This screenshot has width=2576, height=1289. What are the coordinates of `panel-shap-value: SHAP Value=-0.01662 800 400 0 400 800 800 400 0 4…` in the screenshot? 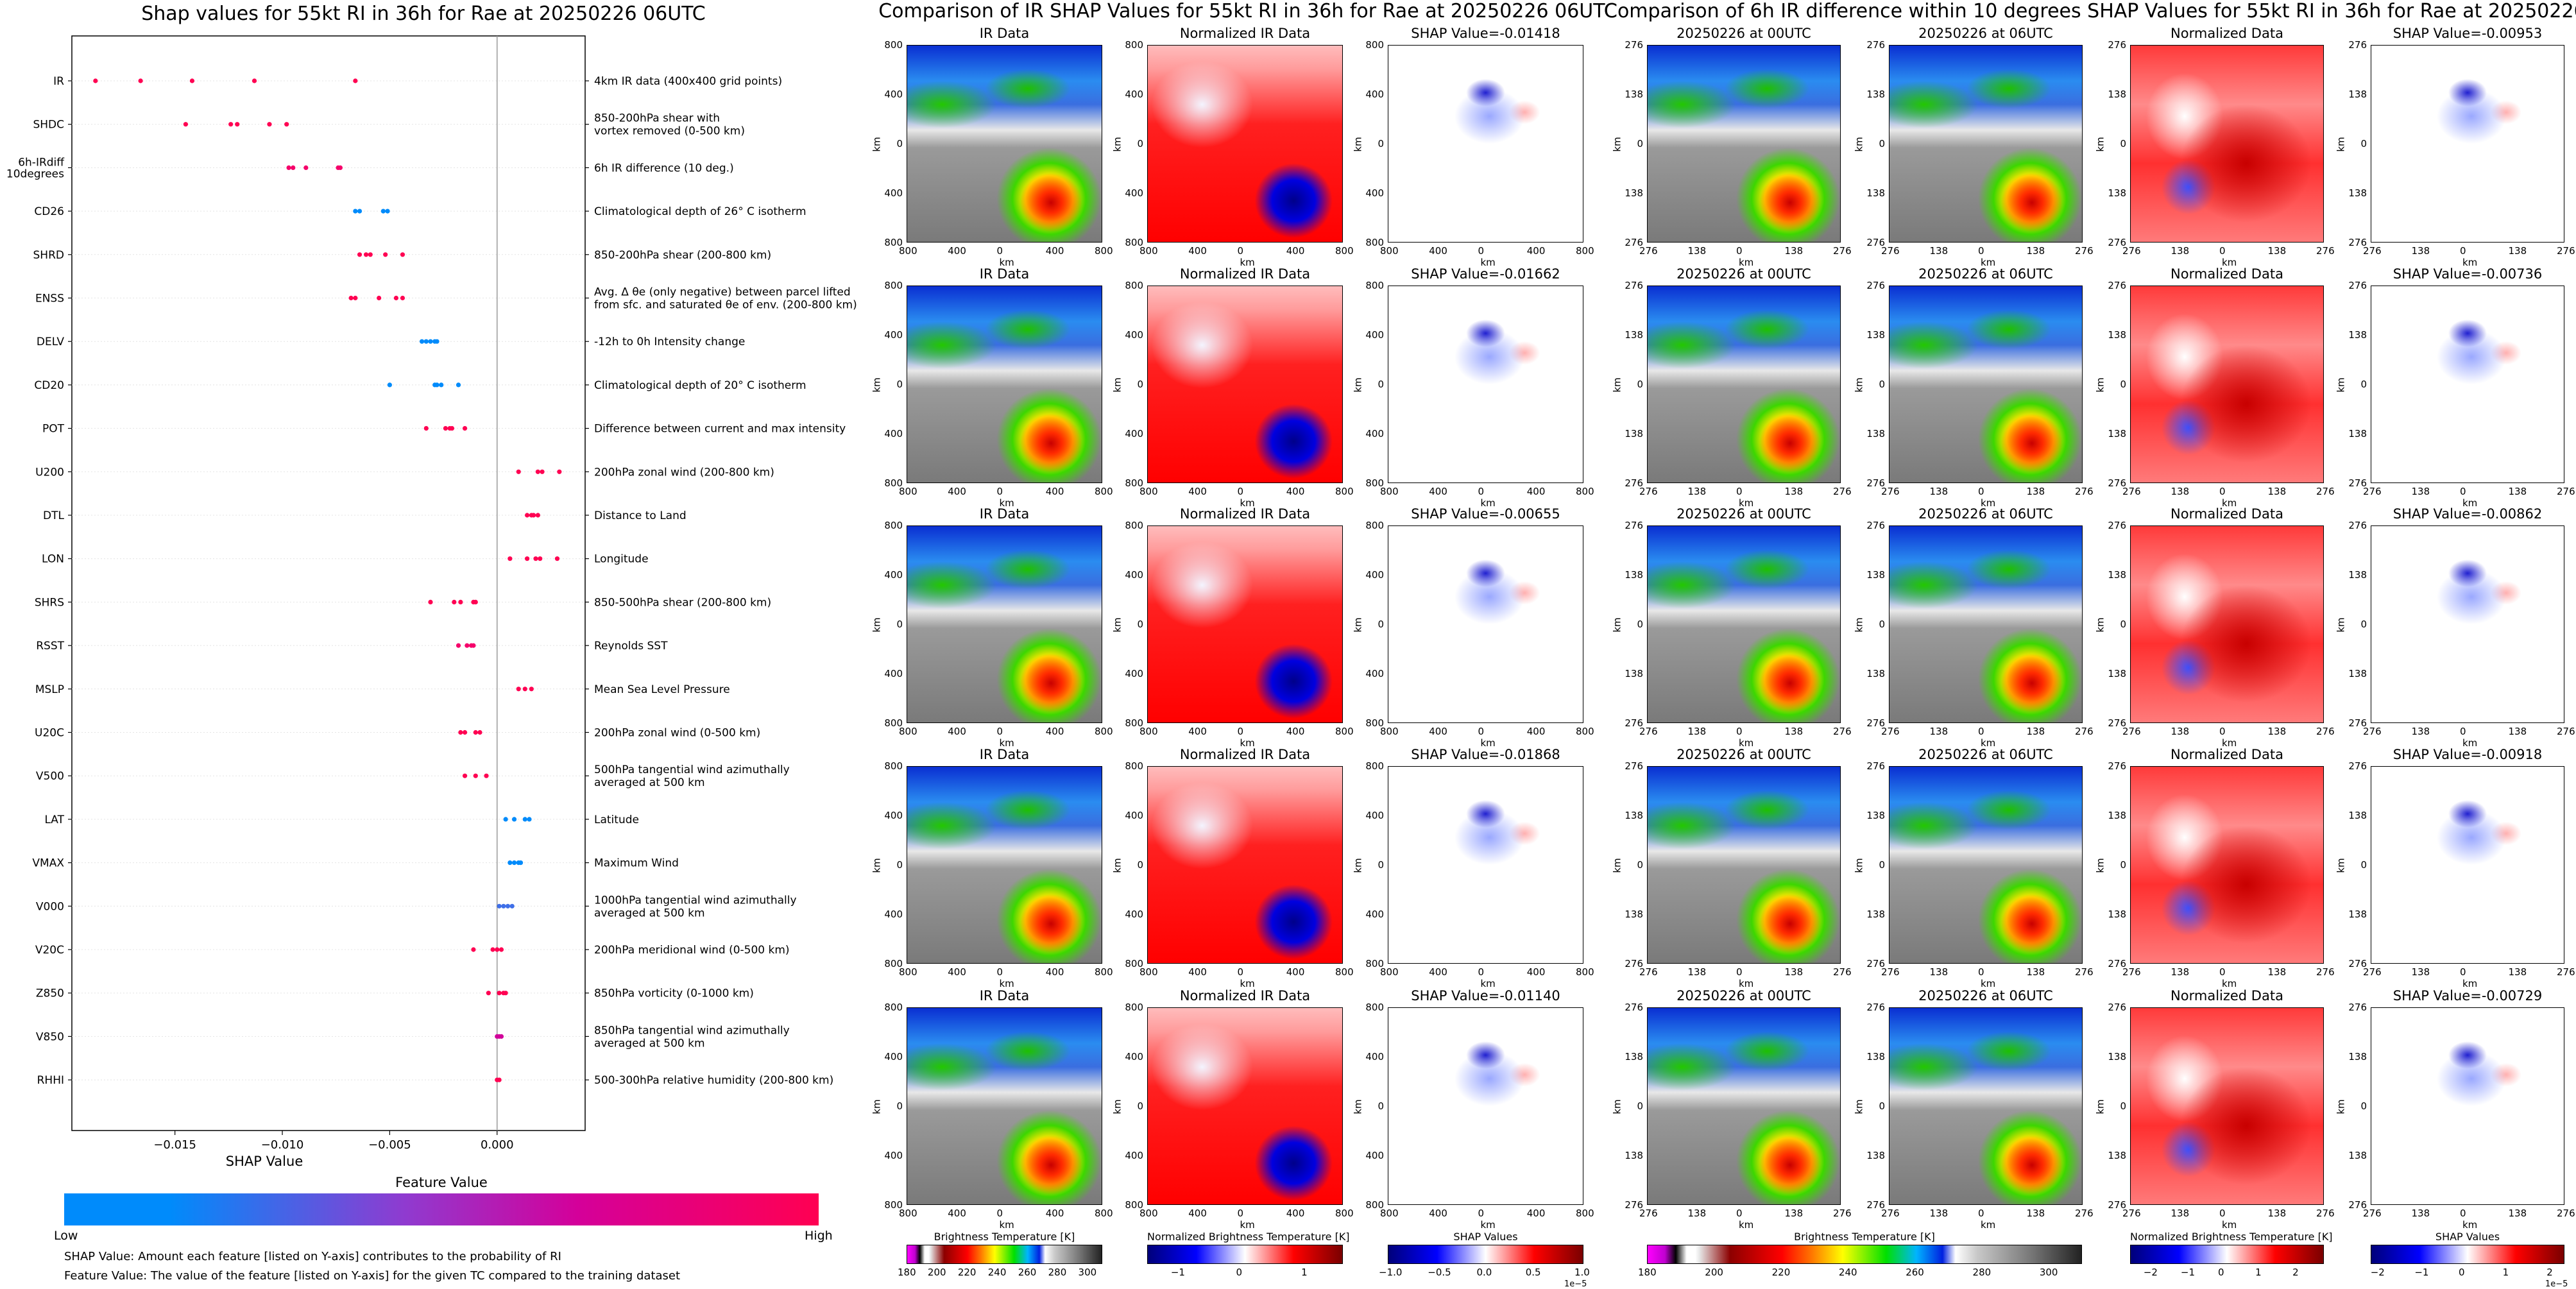 It's located at (1473, 387).